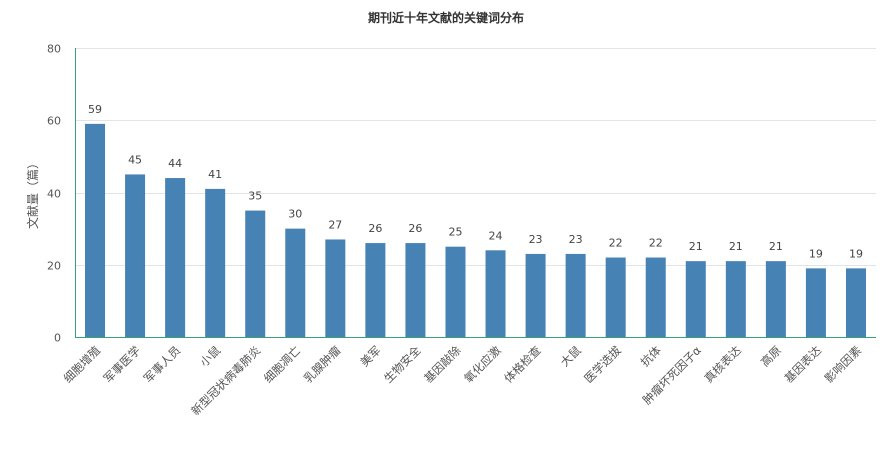 Image resolution: width=892 pixels, height=461 pixels. What do you see at coordinates (455, 232) in the screenshot?
I see `data-label: 25` at bounding box center [455, 232].